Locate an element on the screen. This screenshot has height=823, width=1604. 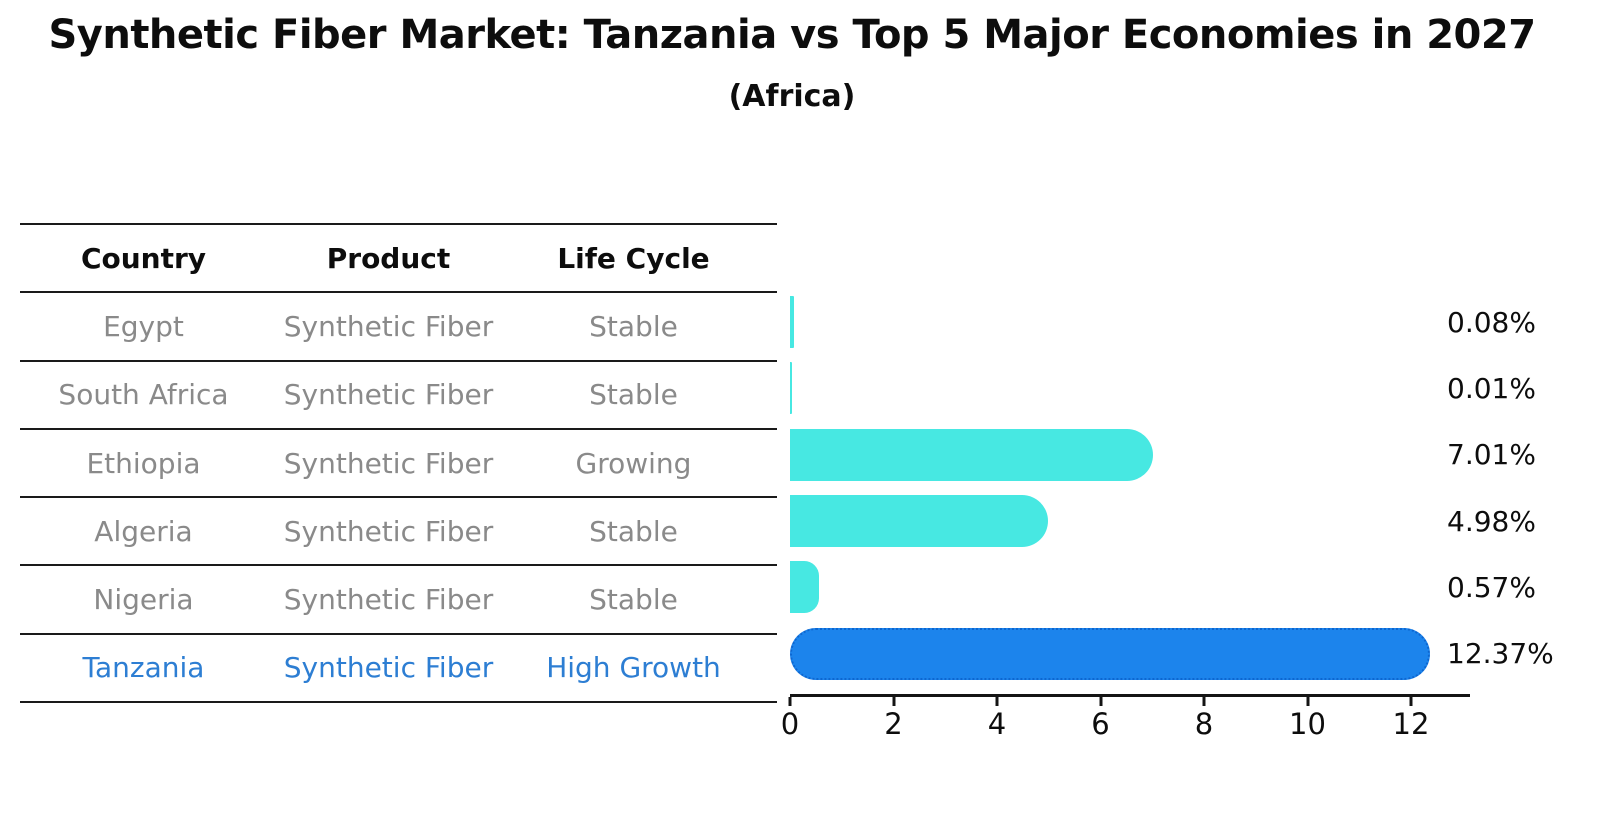
x-tick-label: 2 is located at coordinates (893, 724).